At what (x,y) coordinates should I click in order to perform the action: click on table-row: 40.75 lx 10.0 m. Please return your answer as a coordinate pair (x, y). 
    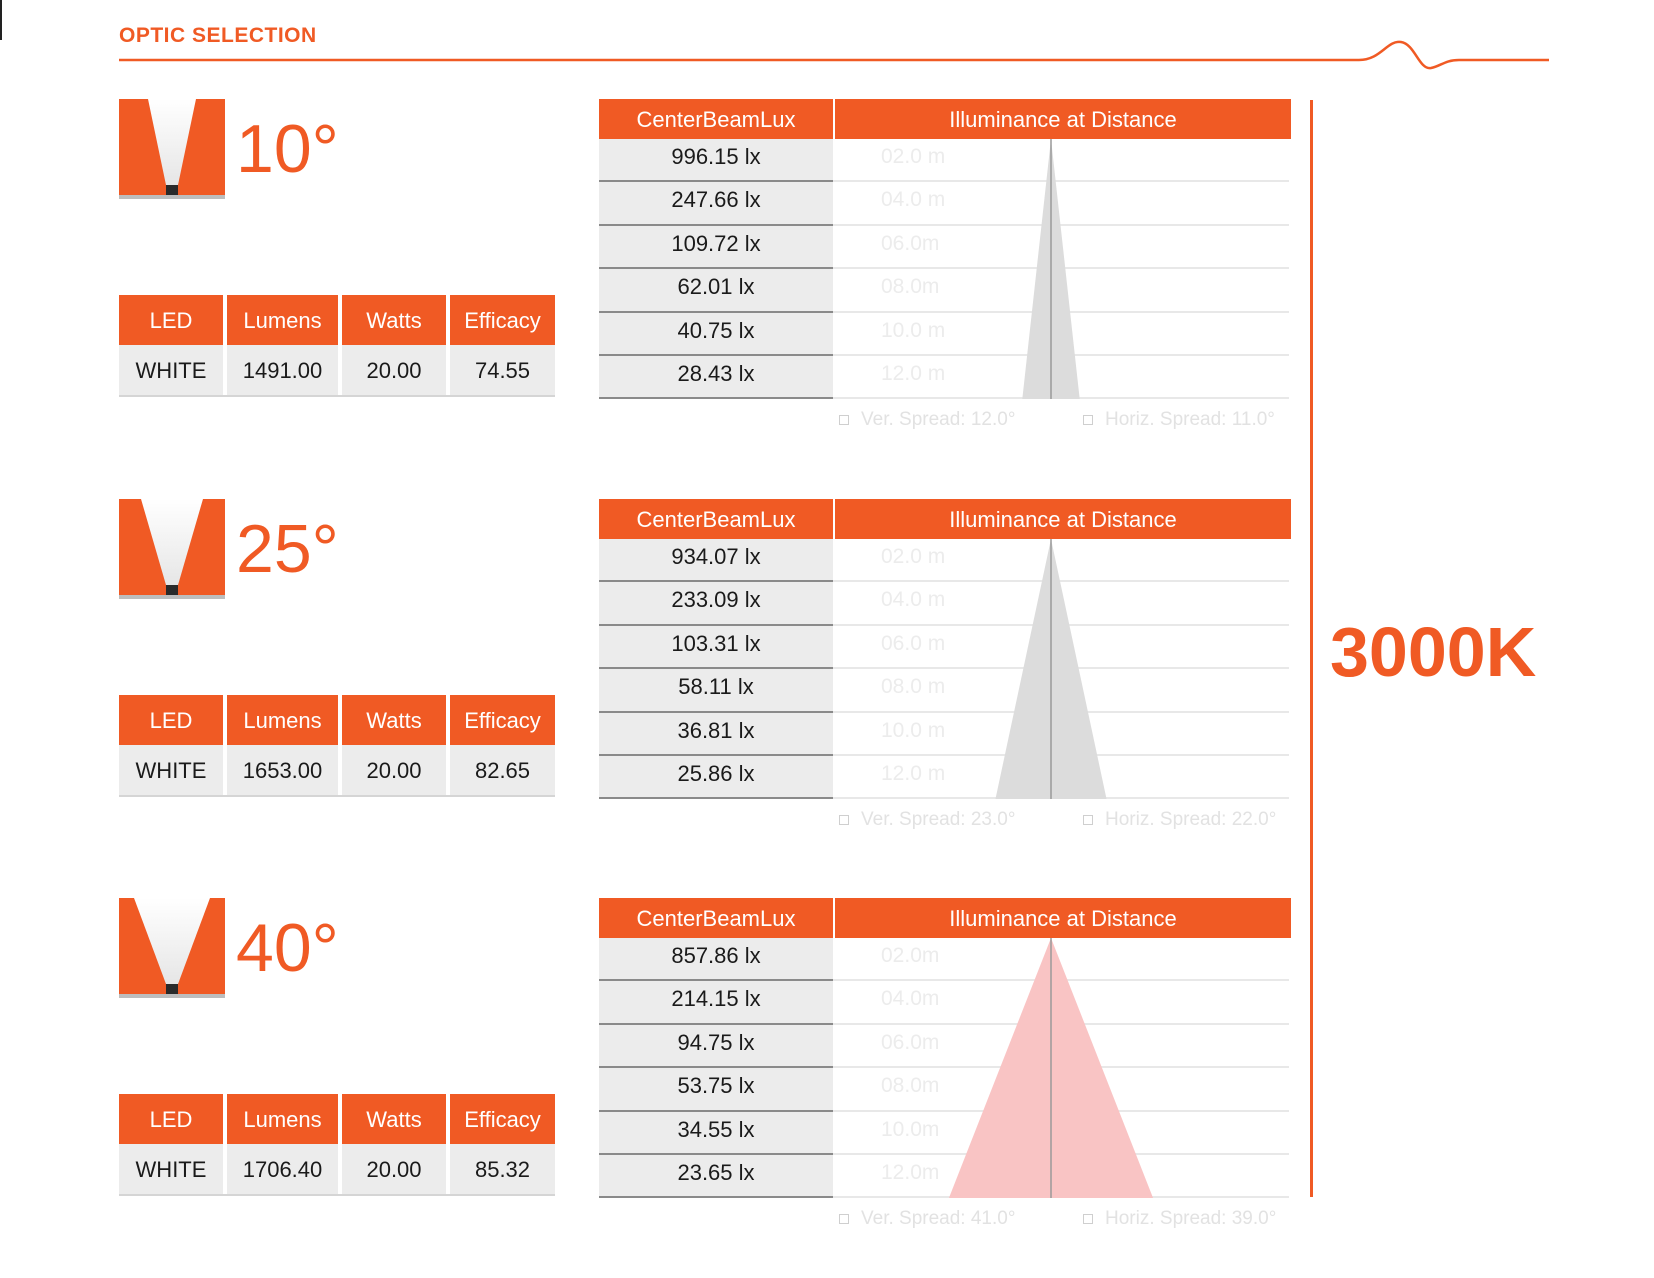
    Looking at the image, I should click on (945, 334).